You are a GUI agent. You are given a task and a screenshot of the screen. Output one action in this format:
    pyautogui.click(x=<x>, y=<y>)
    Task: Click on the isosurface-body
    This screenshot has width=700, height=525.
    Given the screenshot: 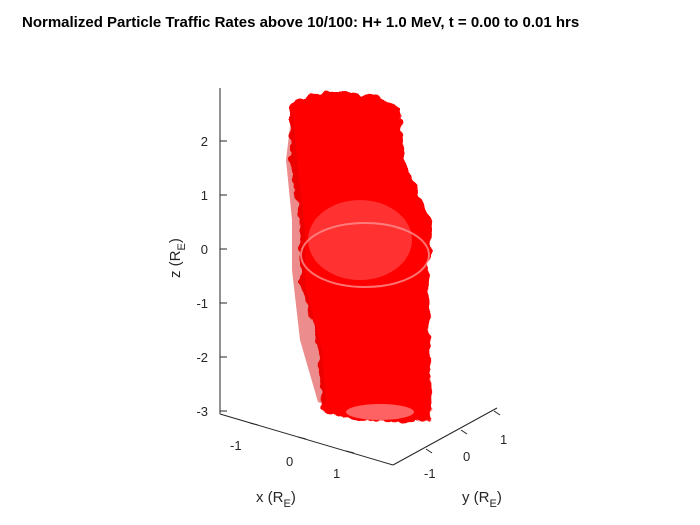 What is the action you would take?
    pyautogui.click(x=361, y=257)
    